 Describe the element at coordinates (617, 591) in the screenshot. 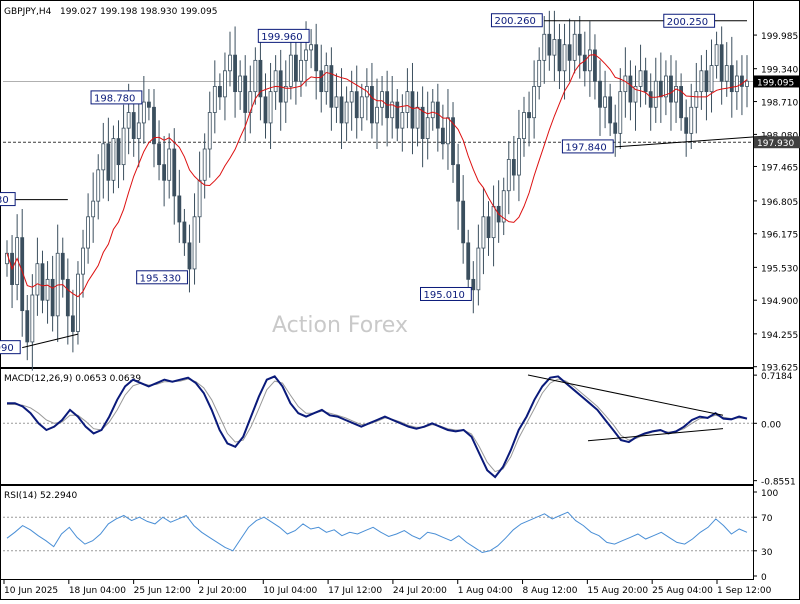

I see `x-tick-label: 15 Aug 20:00` at that location.